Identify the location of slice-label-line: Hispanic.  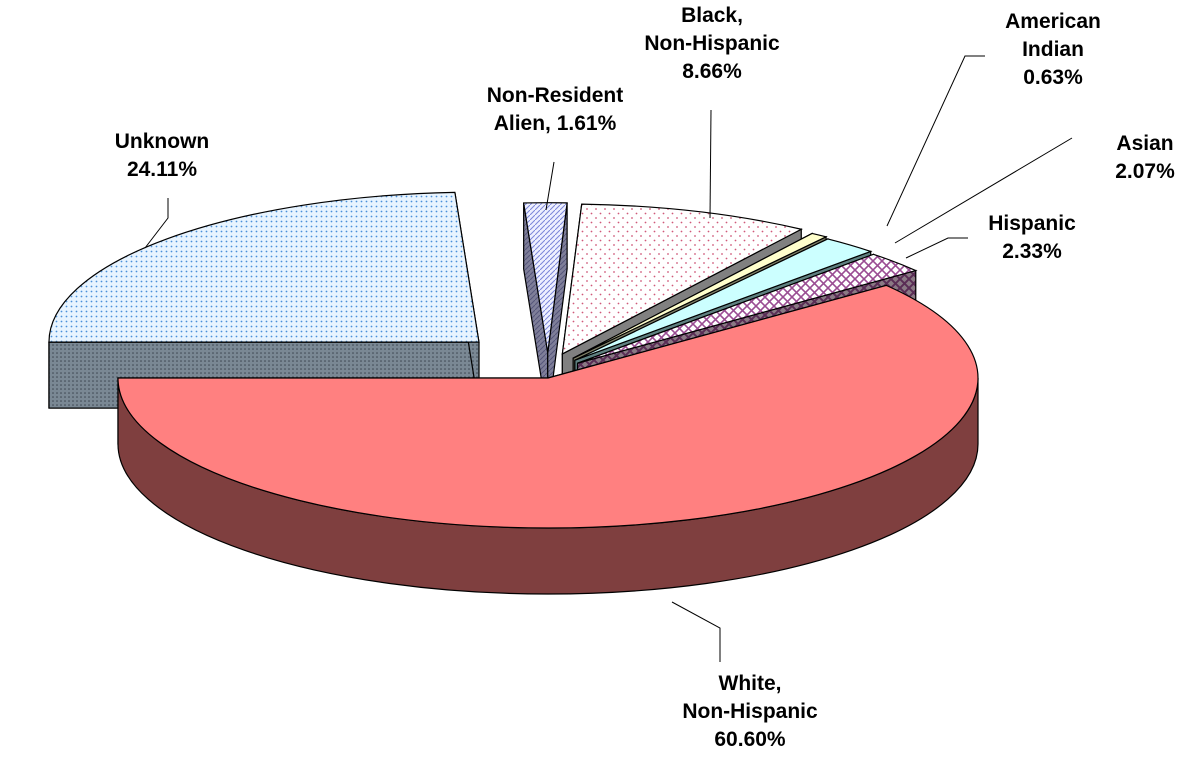
(1032, 223).